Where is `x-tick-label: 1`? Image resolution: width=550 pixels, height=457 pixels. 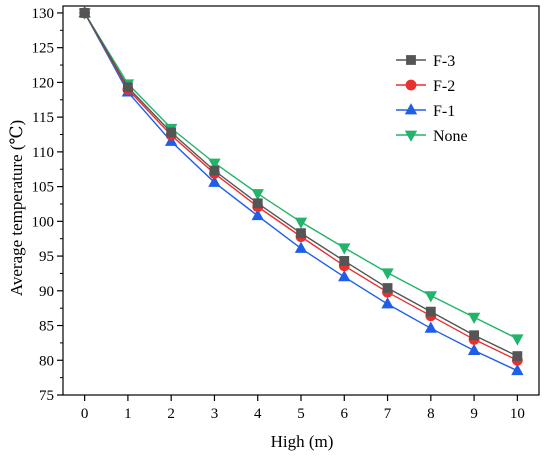
x-tick-label: 1 is located at coordinates (128, 414).